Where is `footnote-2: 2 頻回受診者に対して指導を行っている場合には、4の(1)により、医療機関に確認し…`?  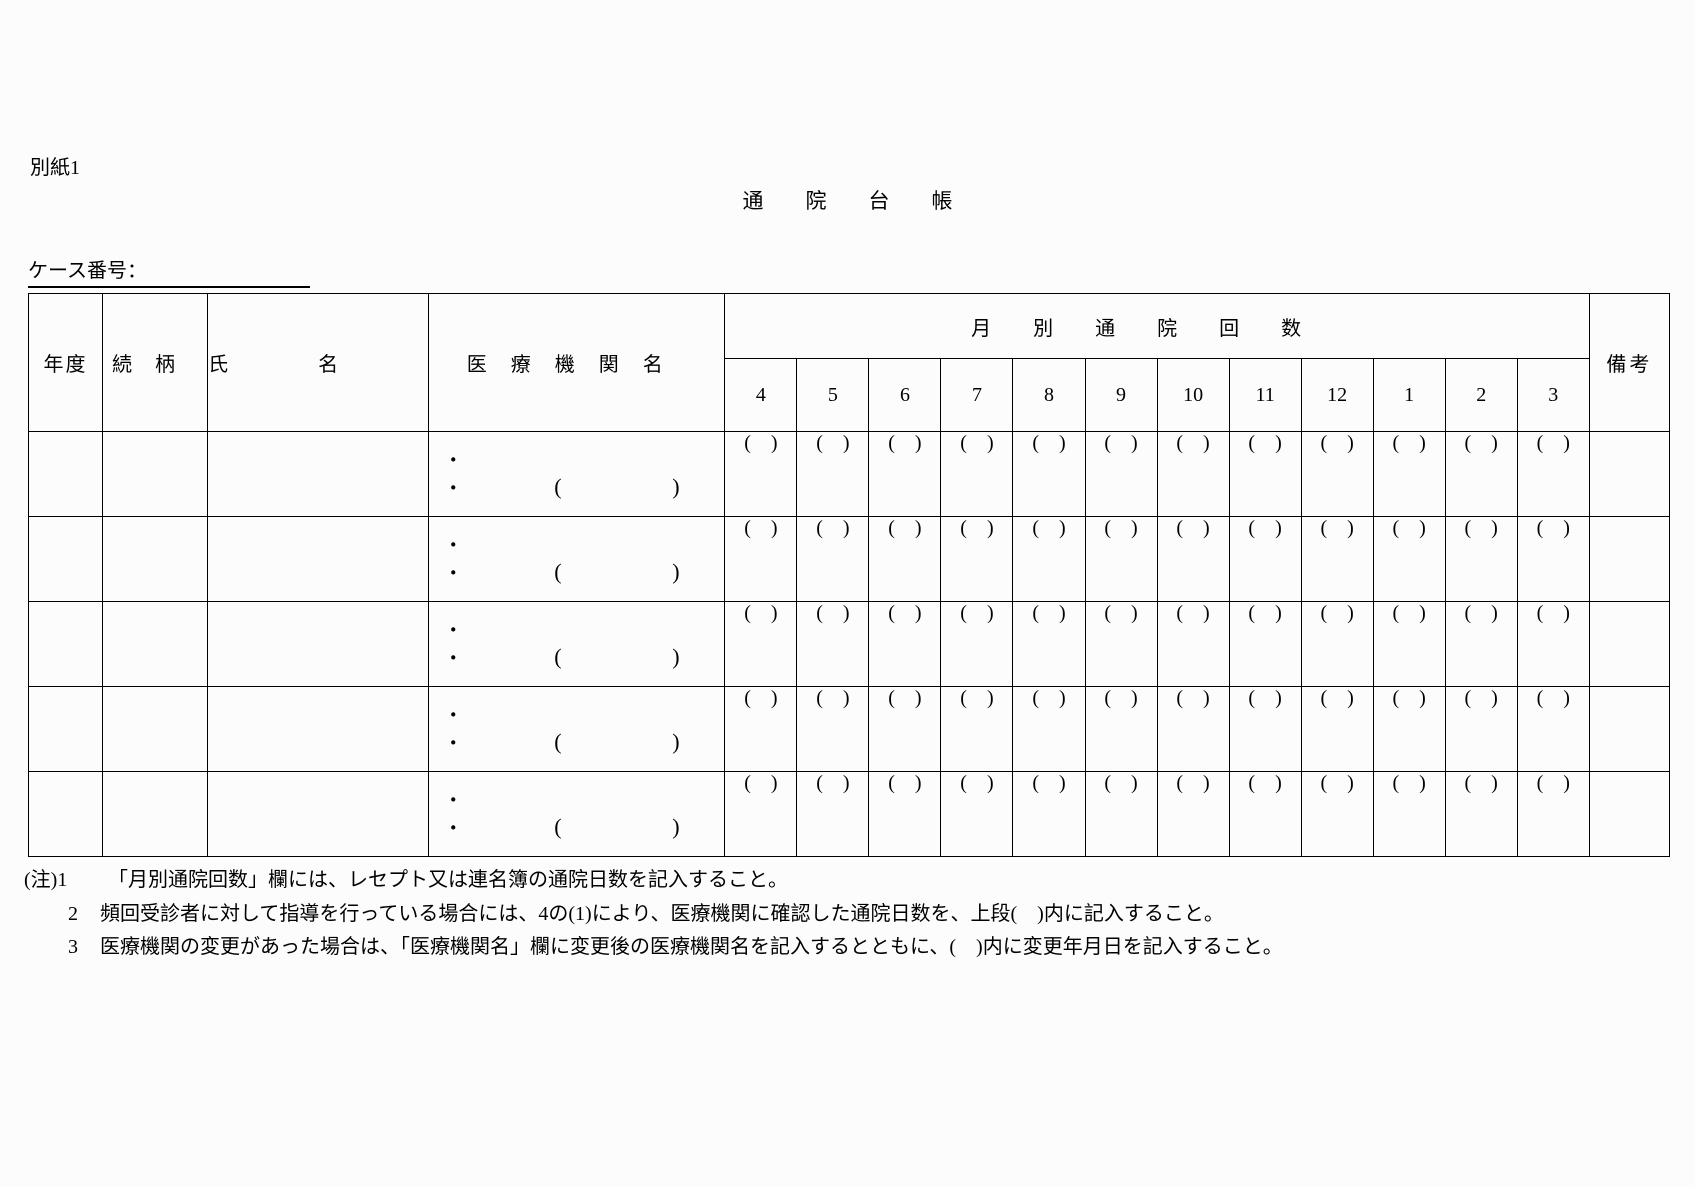 footnote-2: 2 頻回受診者に対して指導を行っている場合には、4の(1)により、医療機関に確認し… is located at coordinates (646, 914).